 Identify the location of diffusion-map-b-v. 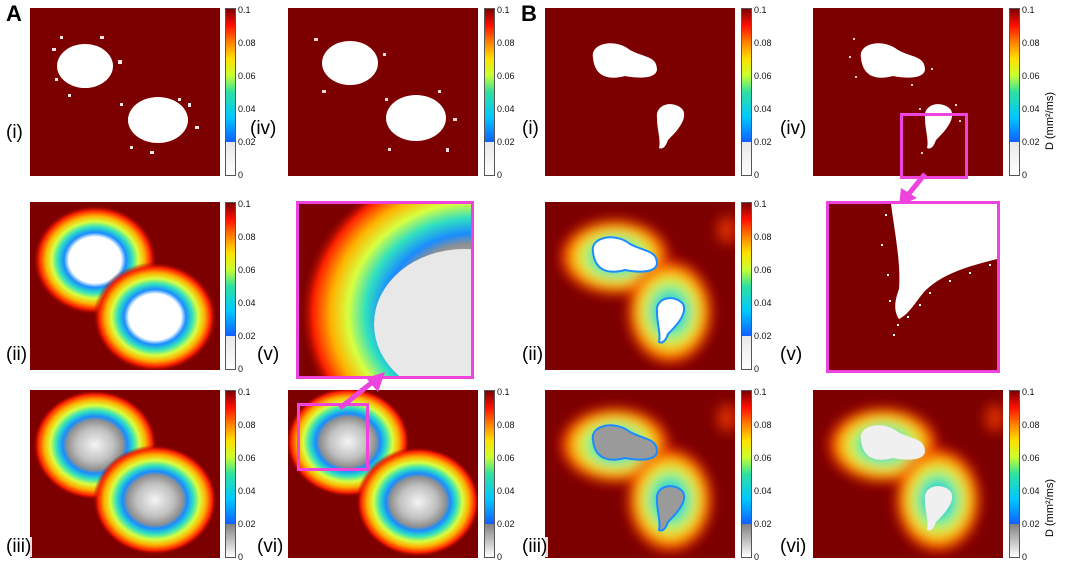
(913, 287).